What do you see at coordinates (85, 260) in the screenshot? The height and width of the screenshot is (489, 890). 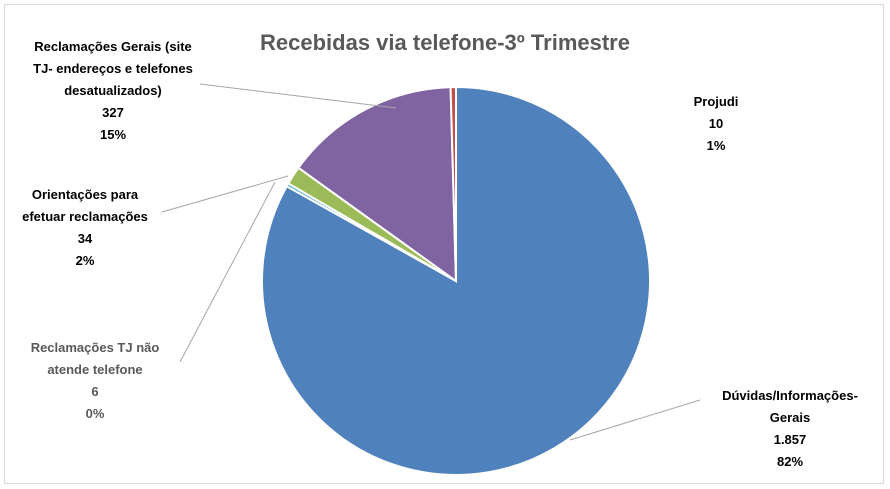 I see `percent-label: 2%` at bounding box center [85, 260].